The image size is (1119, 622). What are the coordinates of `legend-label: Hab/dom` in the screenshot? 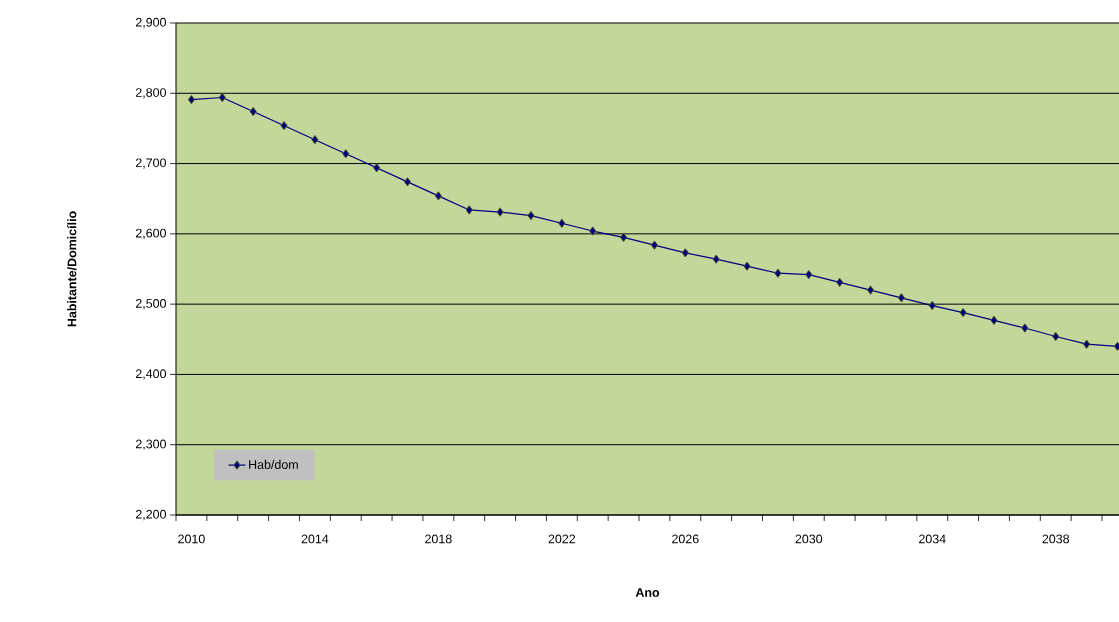 It's located at (273, 464).